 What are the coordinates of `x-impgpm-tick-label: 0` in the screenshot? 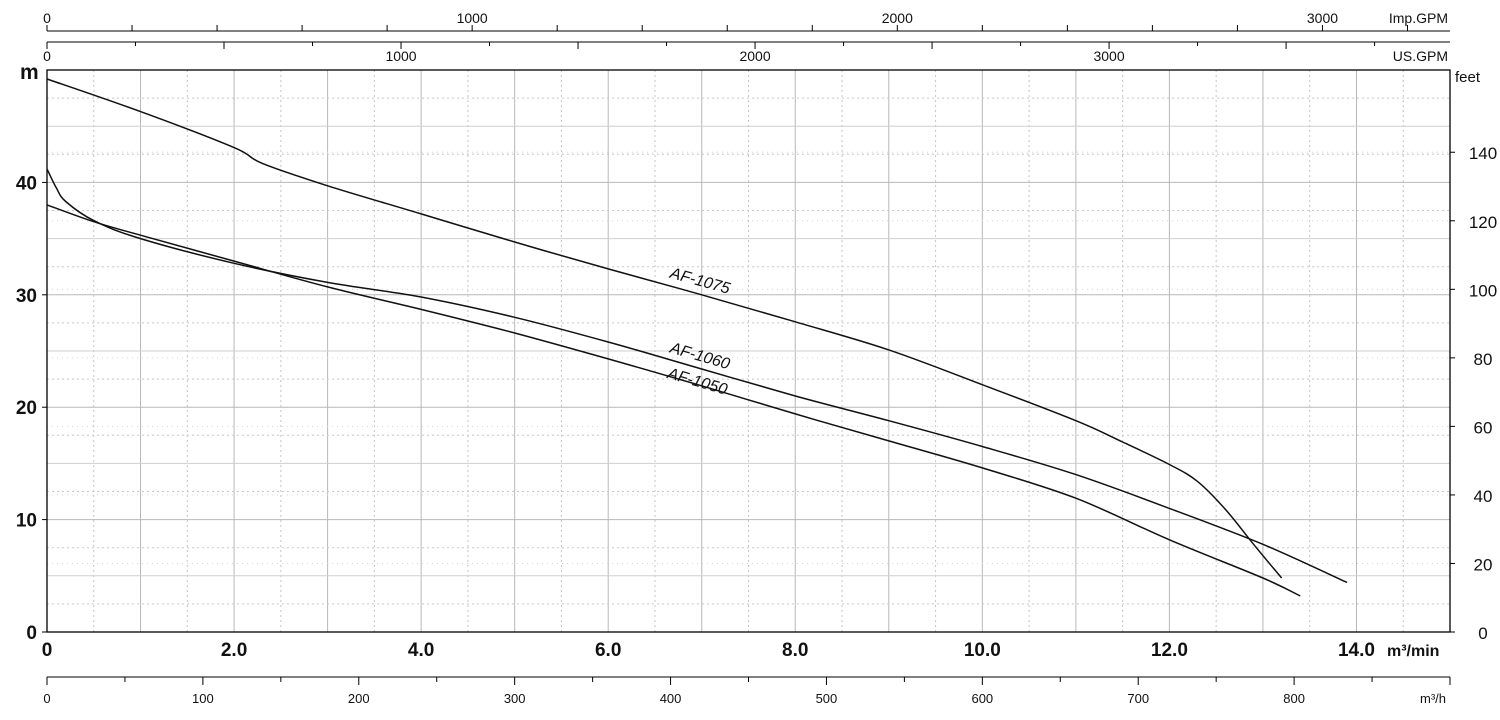 It's located at (47, 18).